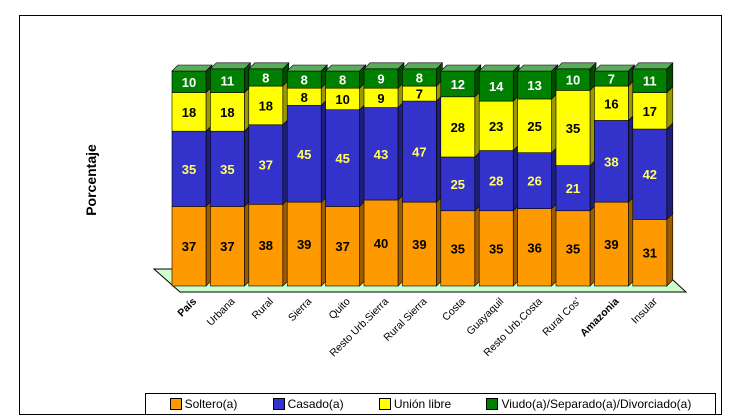  What do you see at coordinates (203, 404) in the screenshot?
I see `legend-item: Soltero(a)` at bounding box center [203, 404].